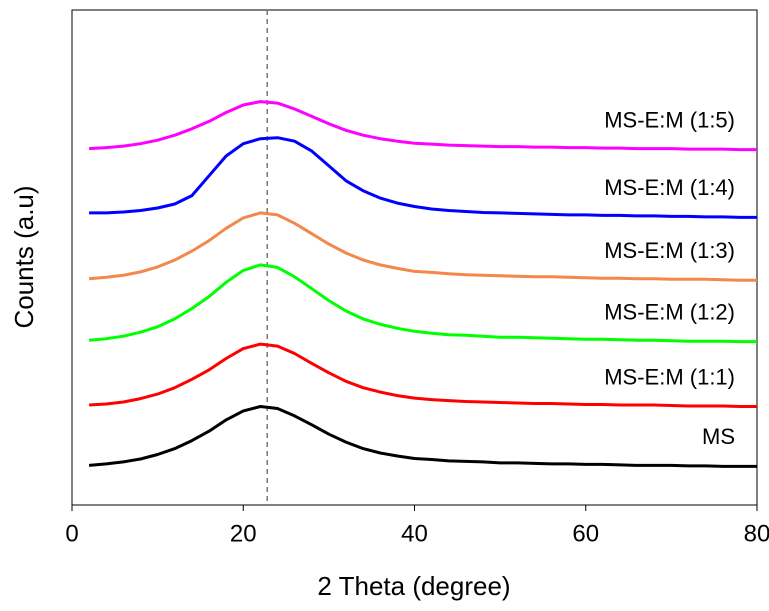  Describe the element at coordinates (669, 311) in the screenshot. I see `series-label: MS-E:M (1:2)` at that location.